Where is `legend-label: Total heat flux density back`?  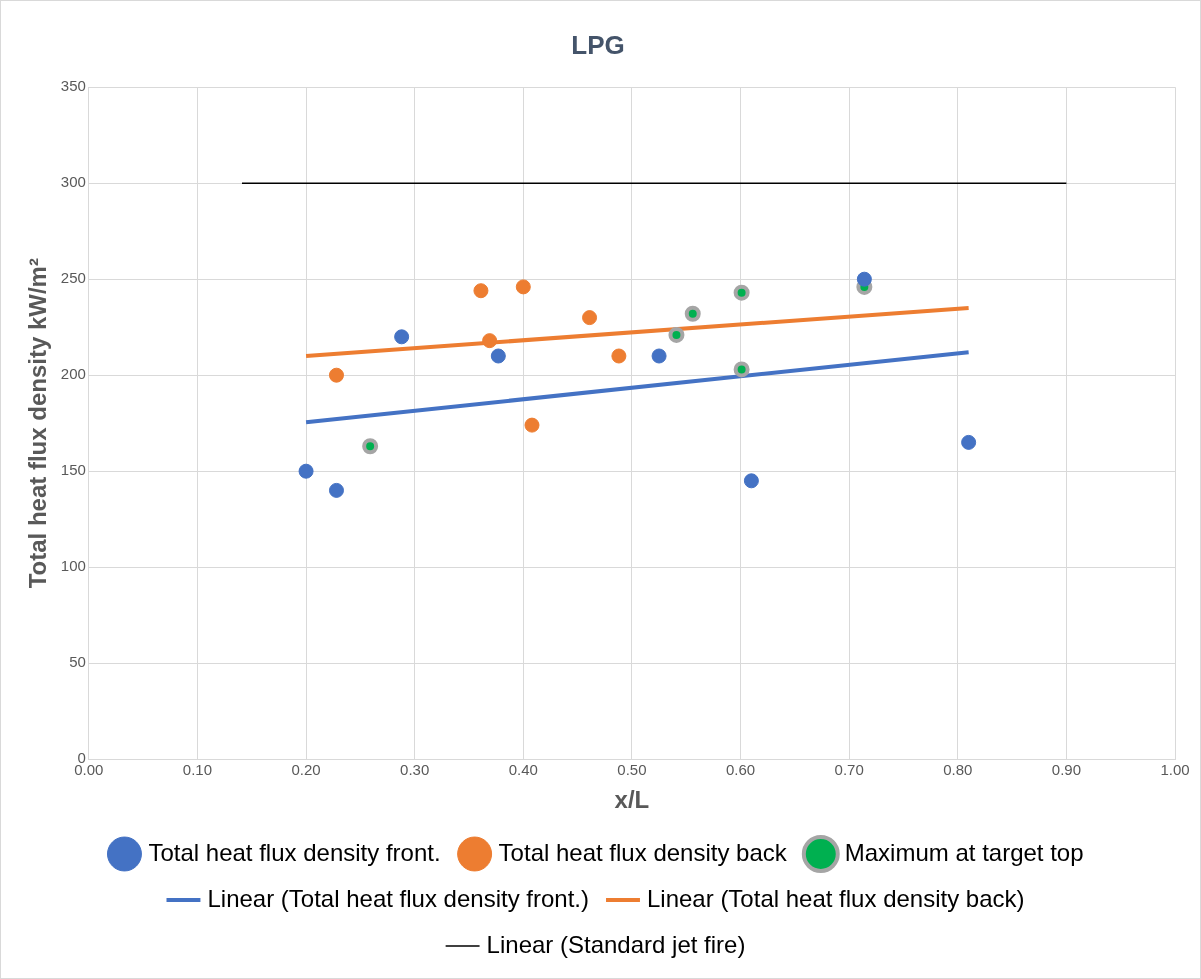 legend-label: Total heat flux density back is located at coordinates (643, 852).